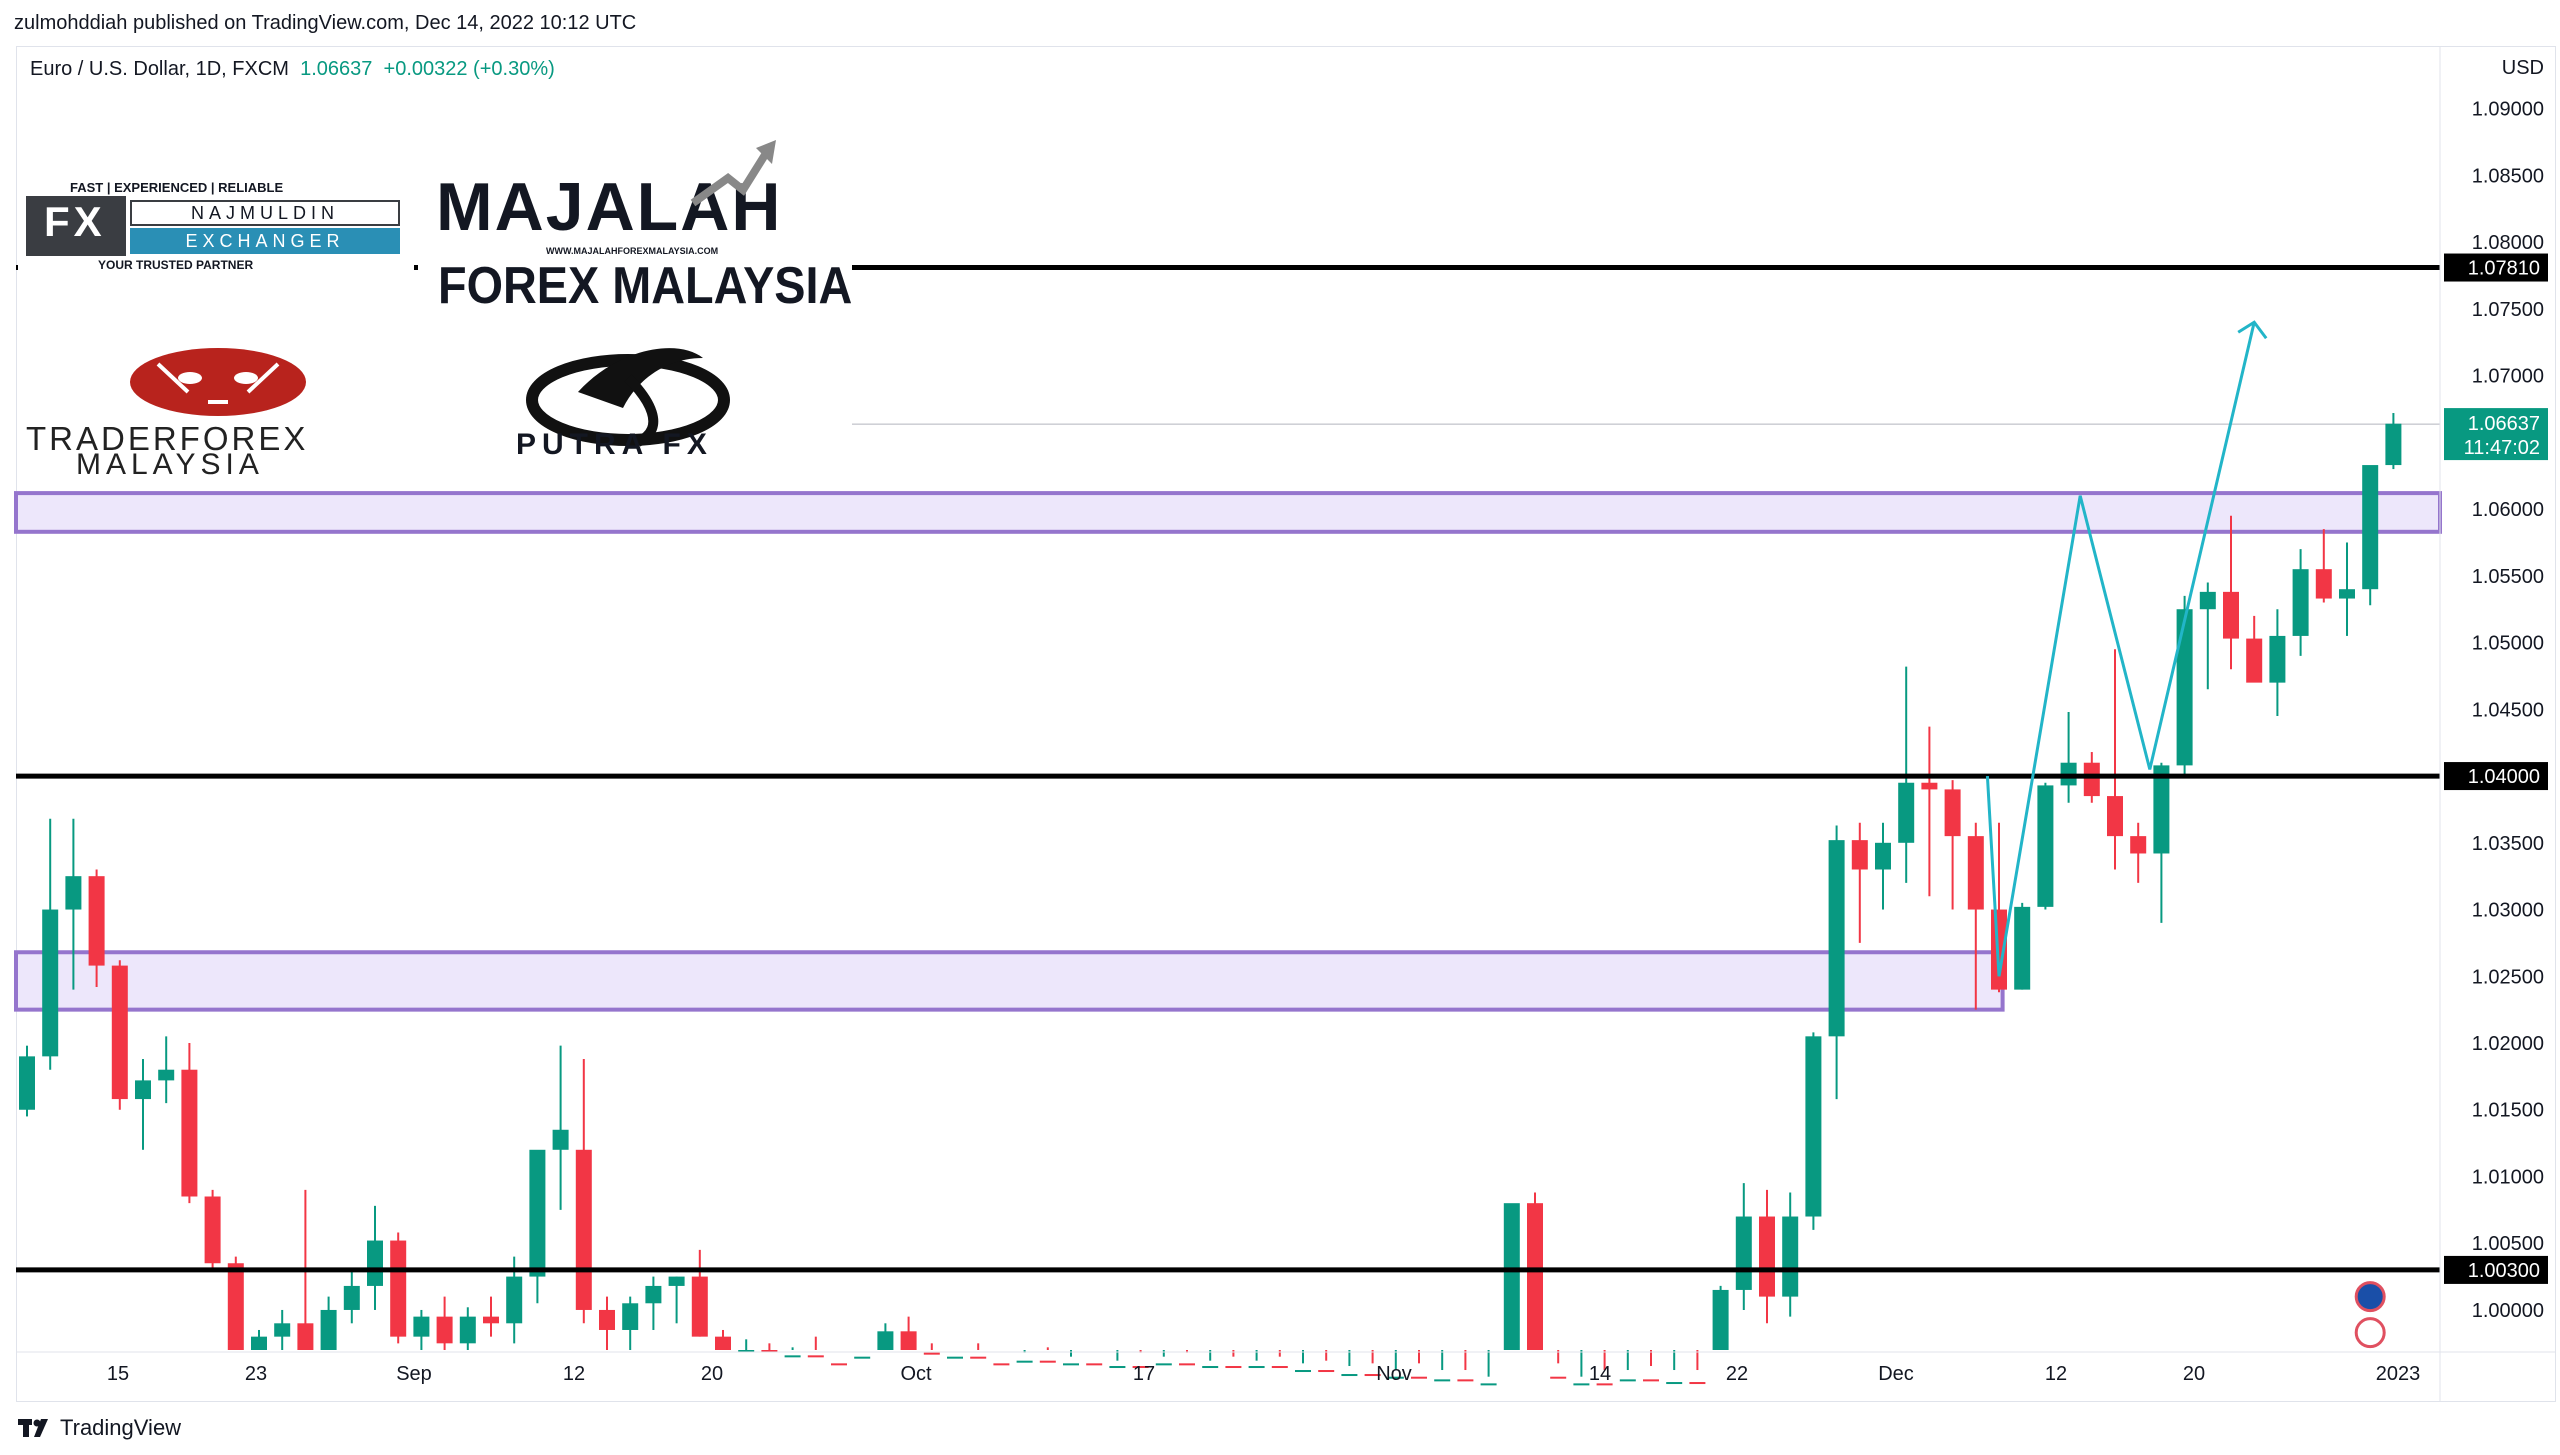  I want to click on fx-name-bottom: EXCHANGER, so click(265, 241).